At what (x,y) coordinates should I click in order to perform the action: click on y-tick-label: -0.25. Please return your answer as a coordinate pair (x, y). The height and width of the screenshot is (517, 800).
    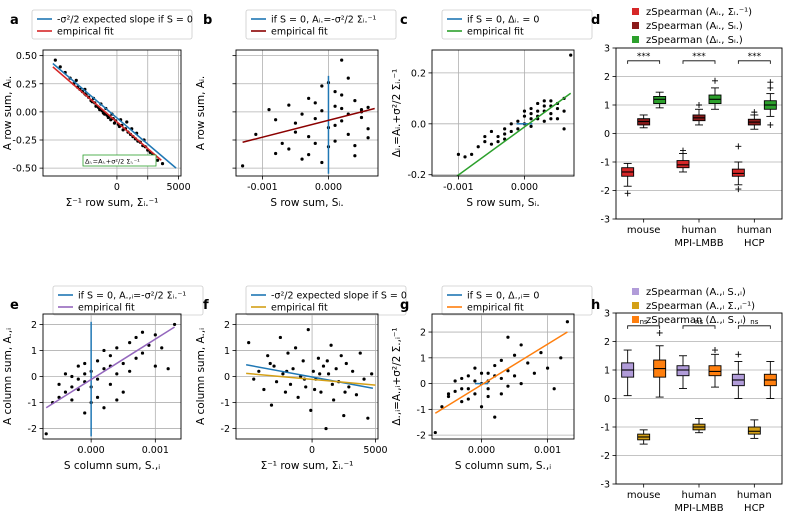
    Looking at the image, I should click on (24, 141).